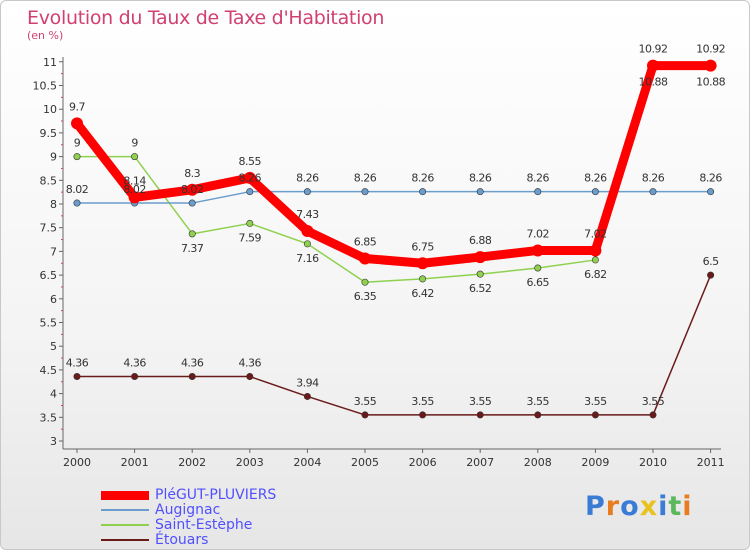 Image resolution: width=750 pixels, height=550 pixels. What do you see at coordinates (307, 462) in the screenshot?
I see `x-tick-label: 2004` at bounding box center [307, 462].